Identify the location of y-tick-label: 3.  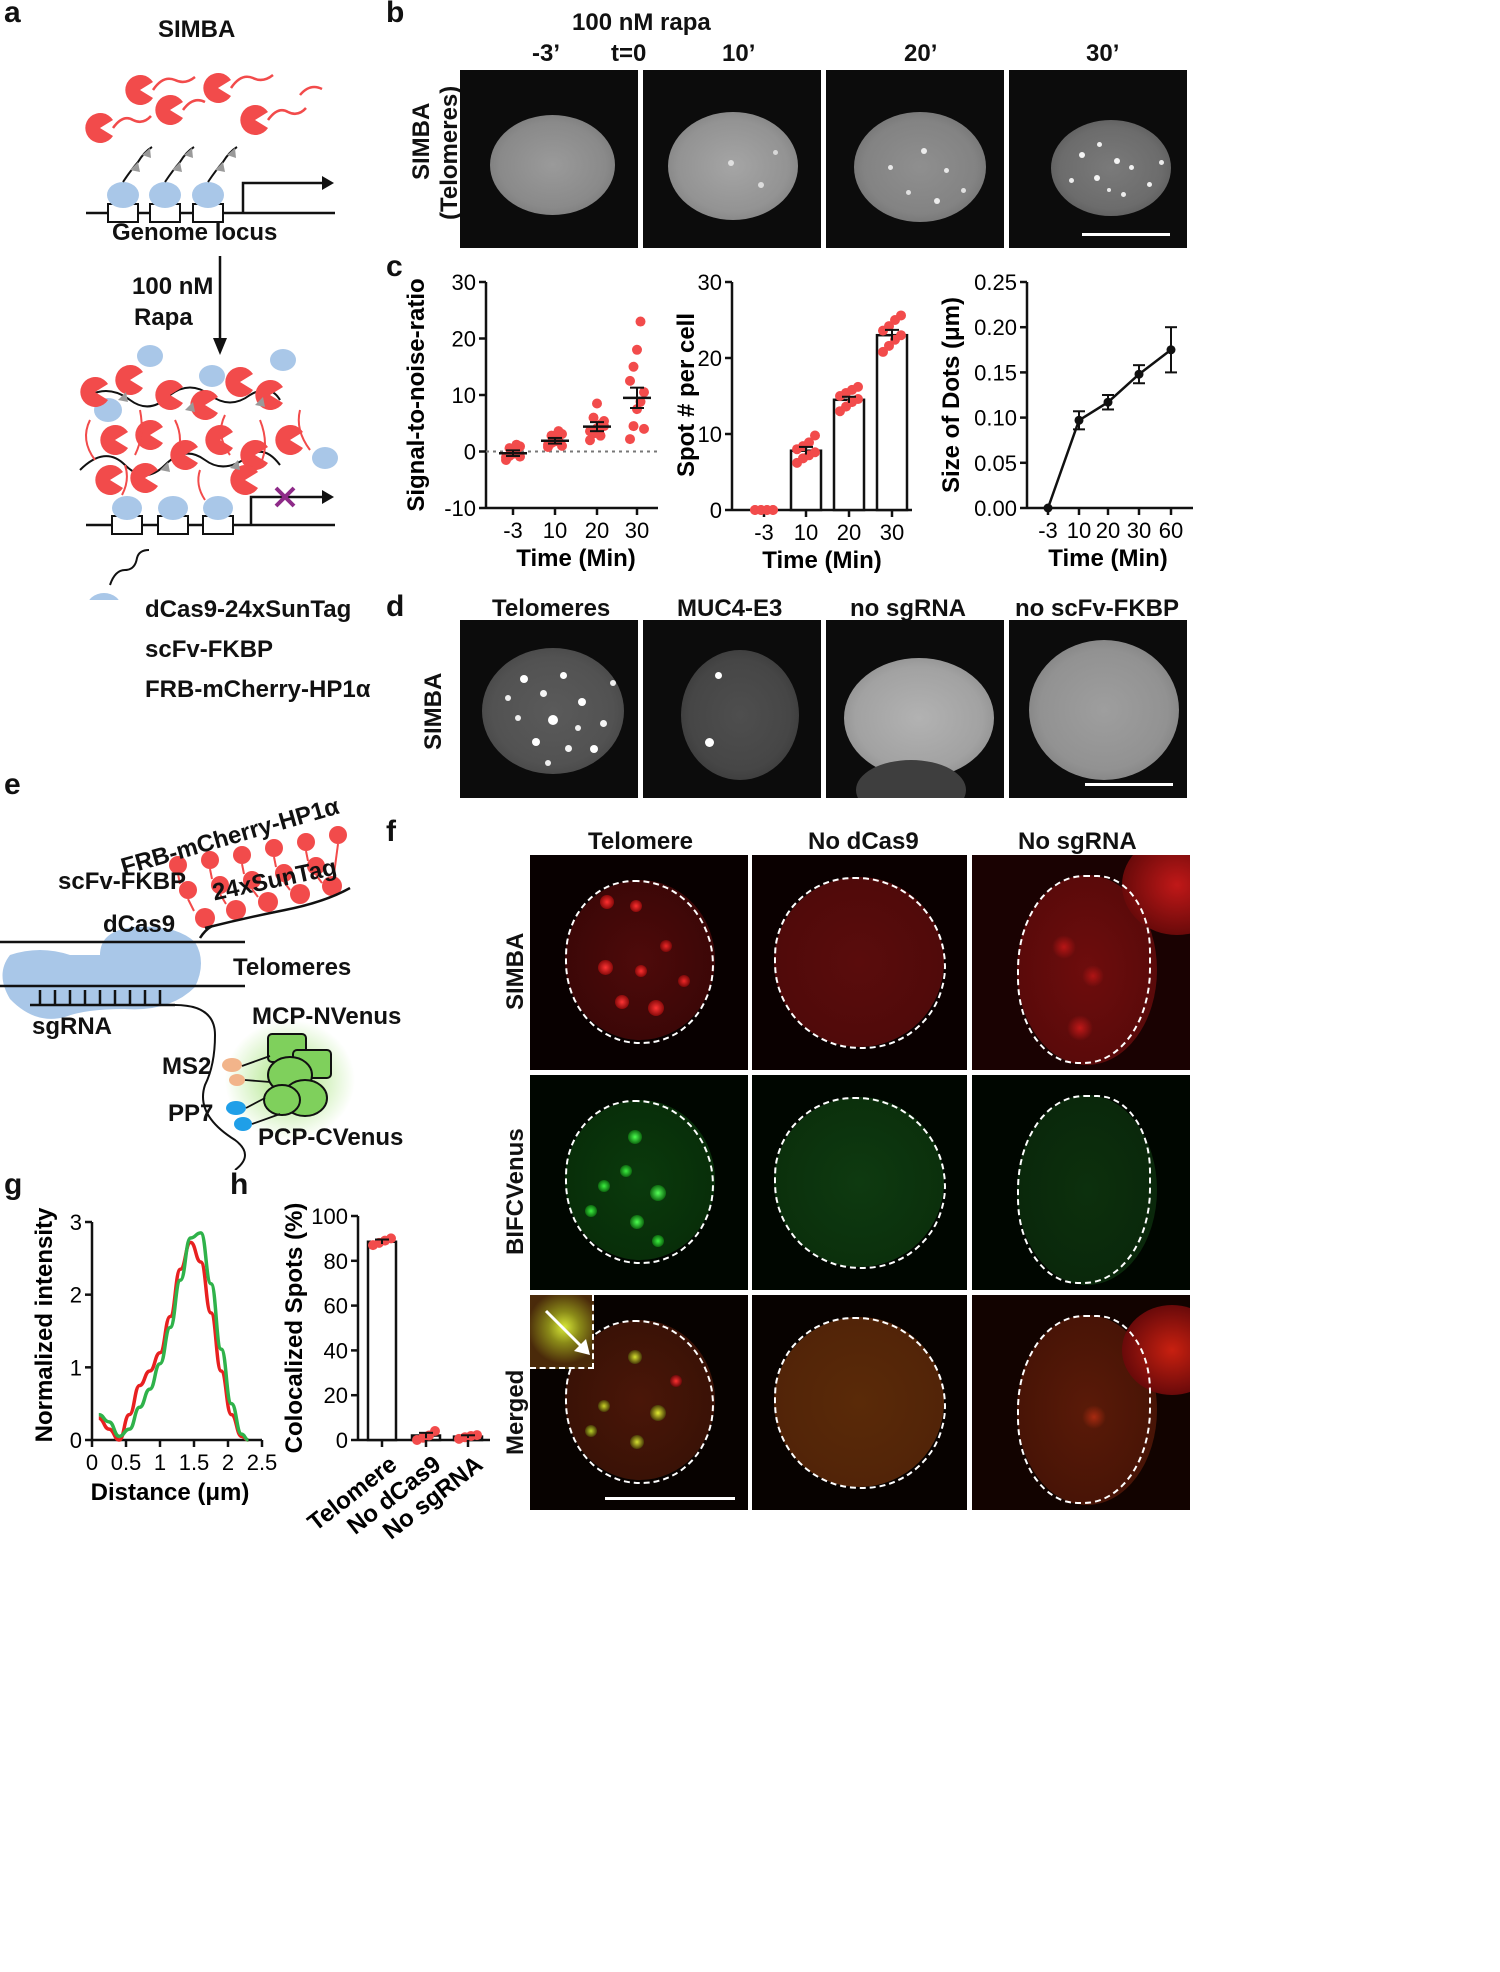
(76, 1222).